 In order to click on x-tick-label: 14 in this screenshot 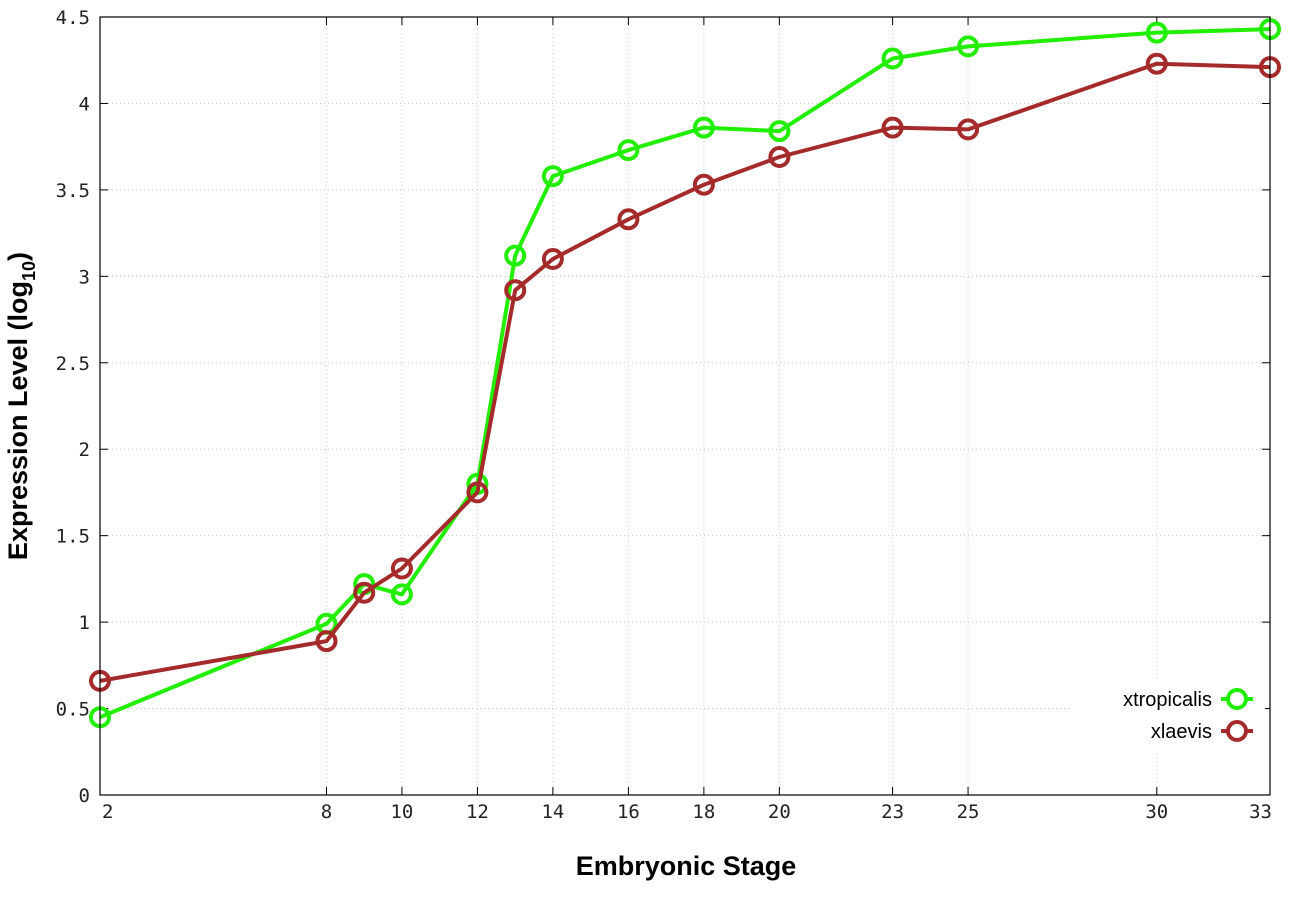, I will do `click(552, 812)`.